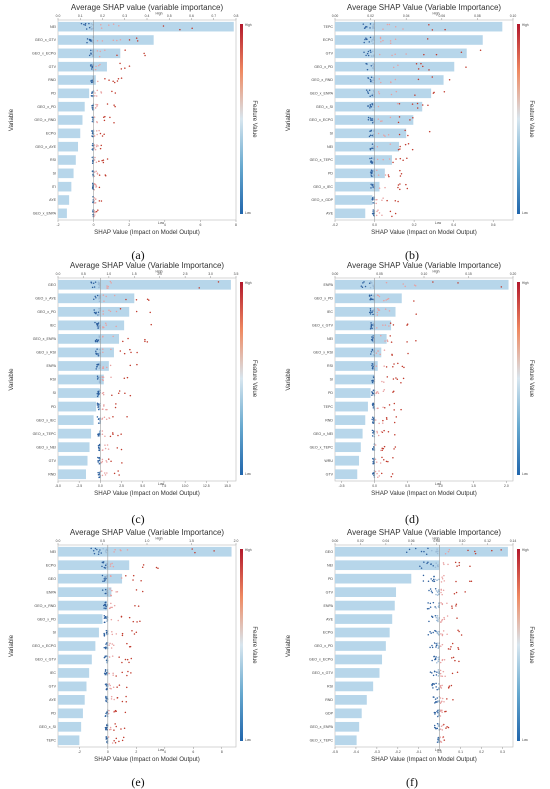 The width and height of the screenshot is (550, 789). Describe the element at coordinates (288, 645) in the screenshot. I see `y-axis-label: Variable` at that location.